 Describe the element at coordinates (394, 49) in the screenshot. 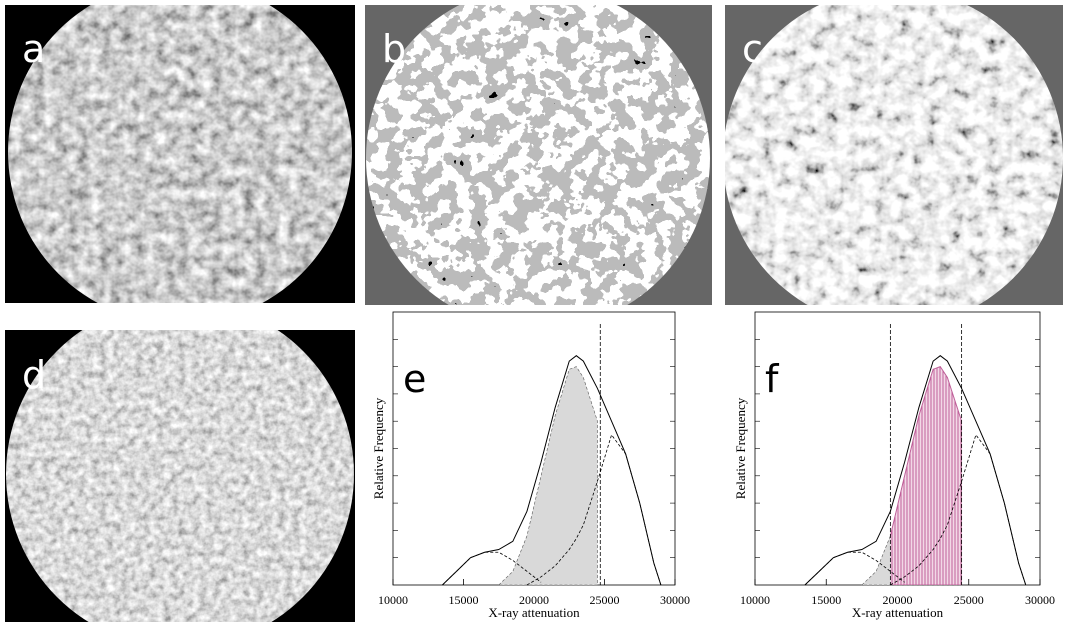

I see `panel-label: b` at that location.